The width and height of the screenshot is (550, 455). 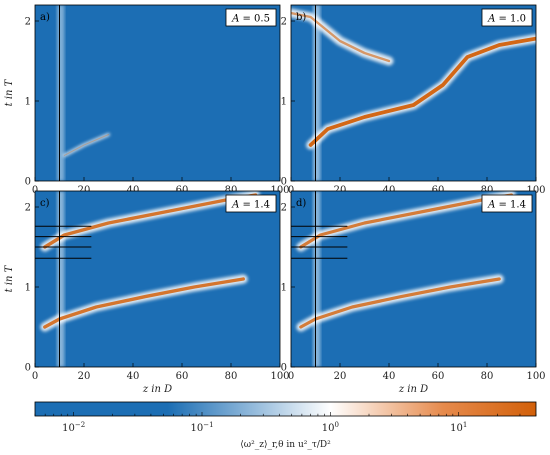 I want to click on panel-letter: d), so click(x=301, y=203).